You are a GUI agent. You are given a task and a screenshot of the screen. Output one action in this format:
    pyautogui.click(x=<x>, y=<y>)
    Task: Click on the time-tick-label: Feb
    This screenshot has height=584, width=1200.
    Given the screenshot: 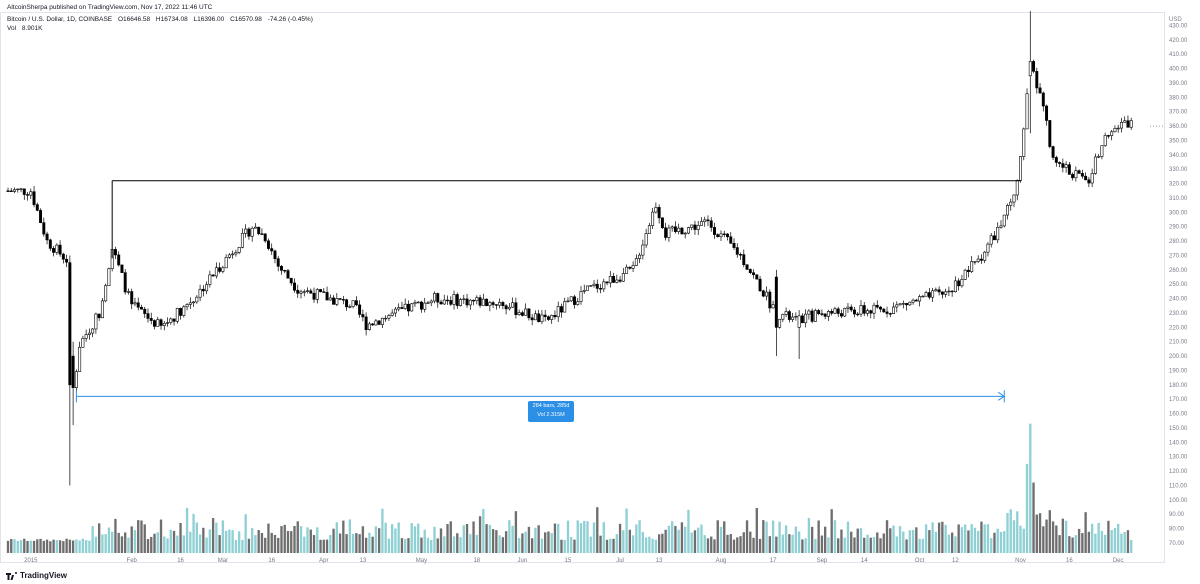 What is the action you would take?
    pyautogui.click(x=132, y=561)
    